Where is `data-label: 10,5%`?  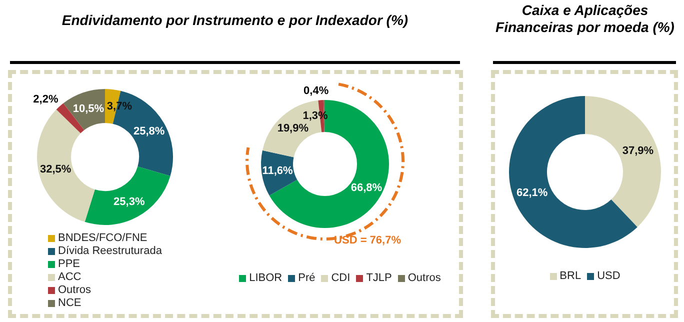 data-label: 10,5% is located at coordinates (88, 108).